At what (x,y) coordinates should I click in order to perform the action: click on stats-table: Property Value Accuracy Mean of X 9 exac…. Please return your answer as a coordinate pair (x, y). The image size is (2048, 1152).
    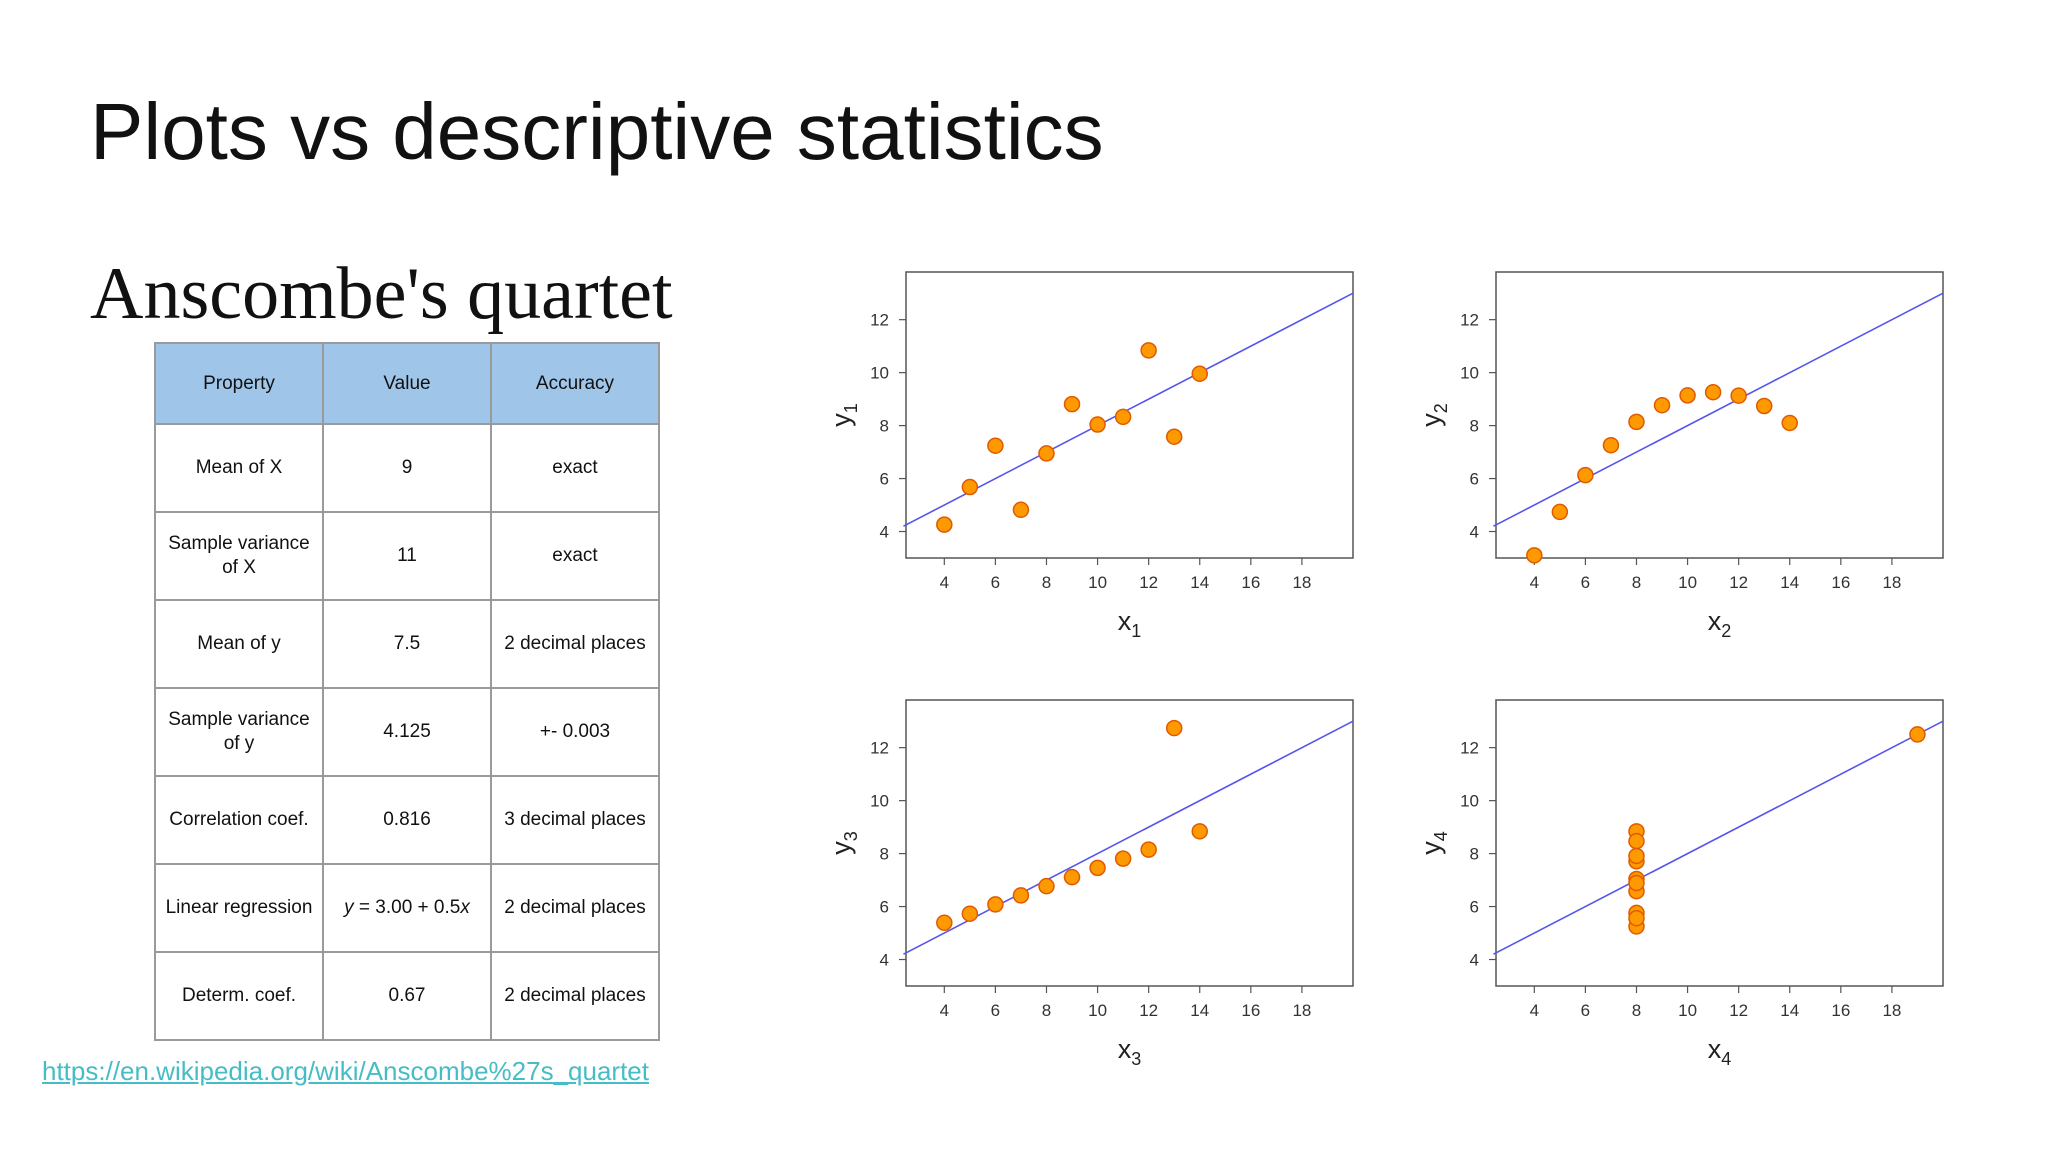
    Looking at the image, I should click on (407, 691).